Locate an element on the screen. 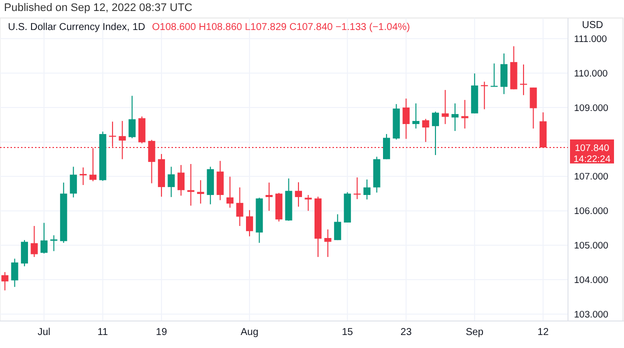 The height and width of the screenshot is (348, 624). ref-line-label: 107.840 is located at coordinates (592, 148).